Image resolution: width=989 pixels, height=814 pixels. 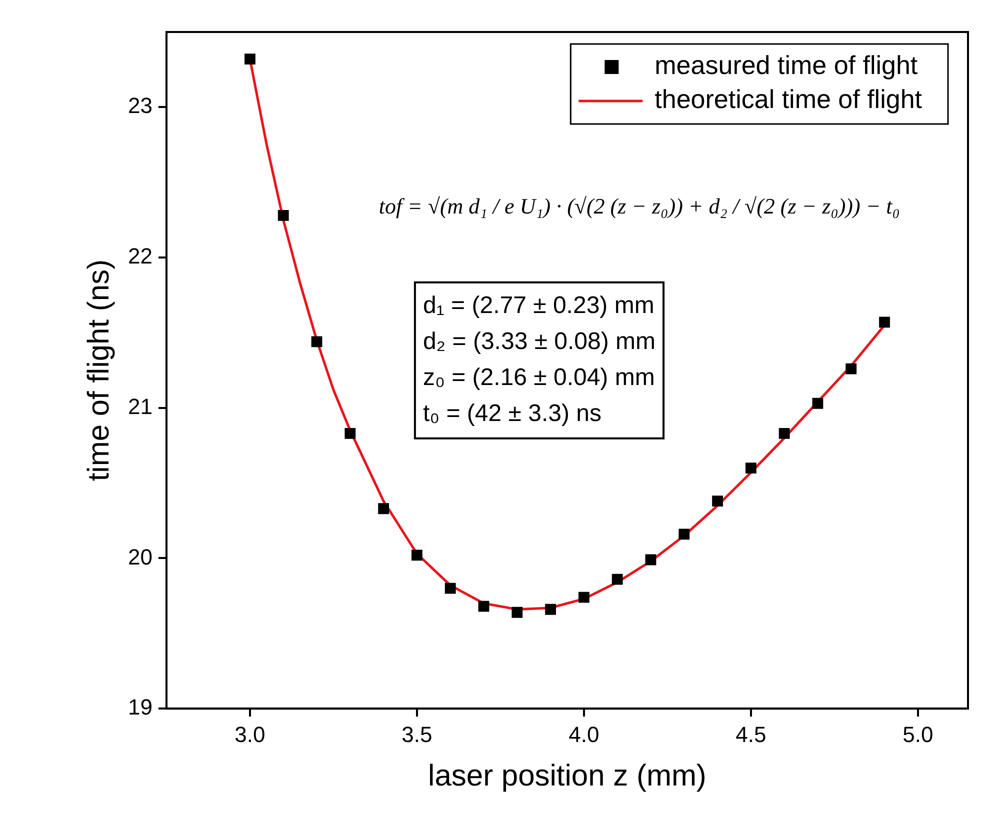 What do you see at coordinates (639, 206) in the screenshot?
I see `annotation: tof = √(m d₁ / e U₁) · (√(2 (z − z₀)) + d₂ / √(2 (z − z₀))) − t₀` at bounding box center [639, 206].